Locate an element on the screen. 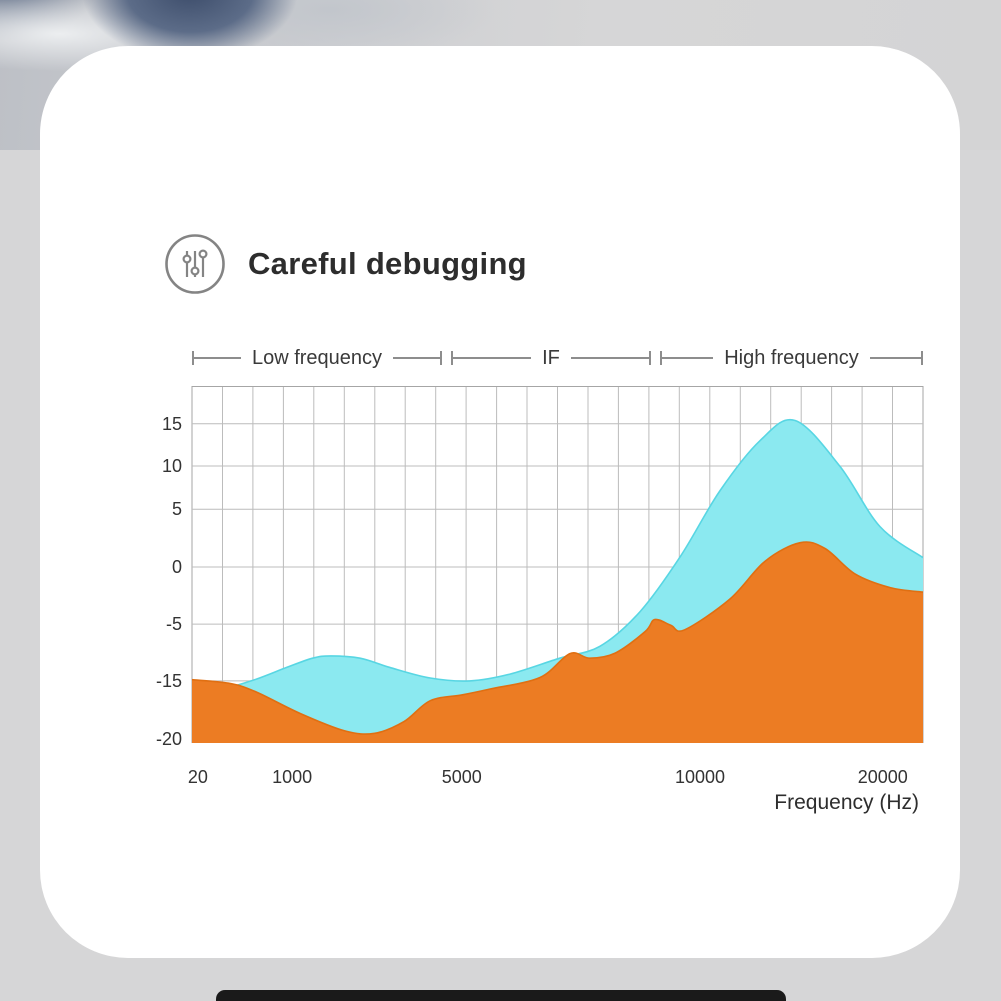 Image resolution: width=1001 pixels, height=1001 pixels. band-label-if: IF is located at coordinates (551, 357).